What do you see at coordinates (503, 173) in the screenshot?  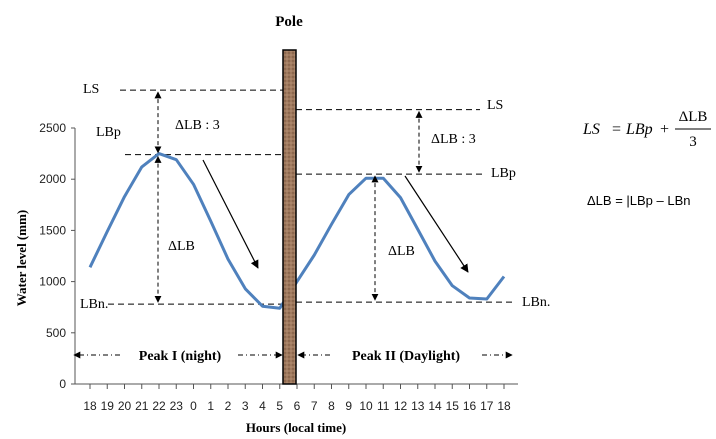 I see `label-lbp-right: LBp` at bounding box center [503, 173].